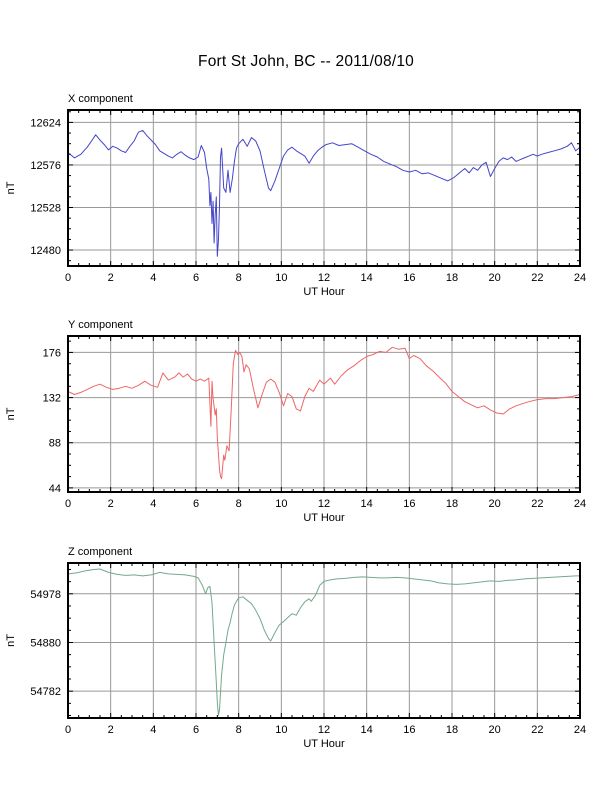  Describe the element at coordinates (100, 99) in the screenshot. I see `x-component-label: X component` at that location.